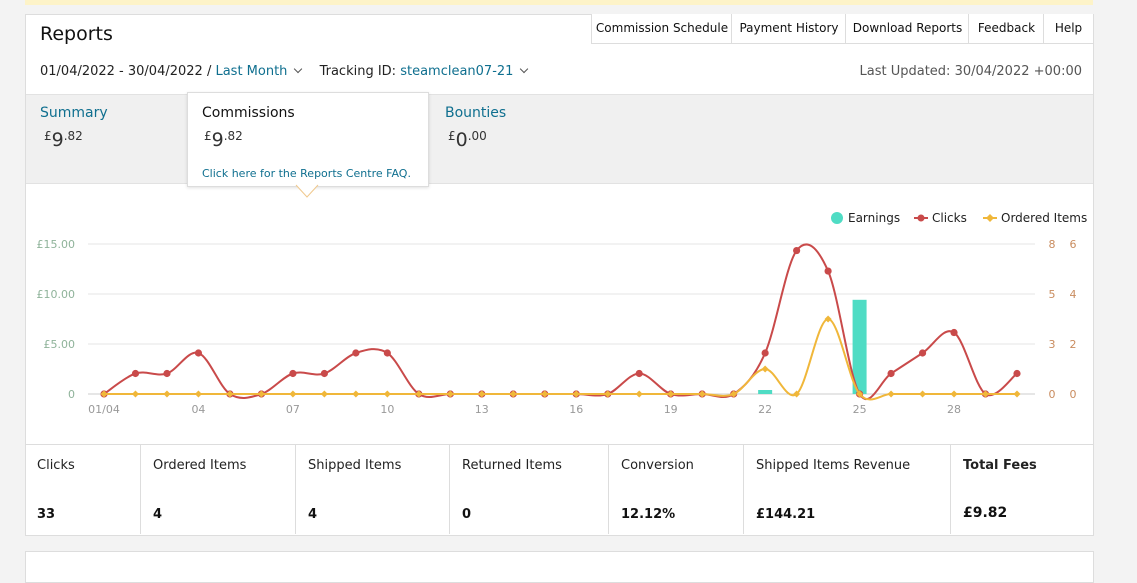 This screenshot has width=1137, height=583. I want to click on commissions-amount: £9.82, so click(223, 140).